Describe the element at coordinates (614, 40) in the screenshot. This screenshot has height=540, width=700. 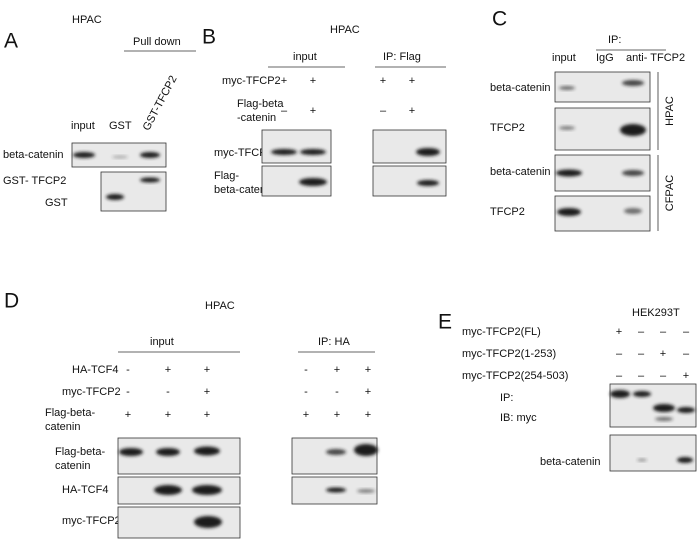
I see `group-label: IP:` at that location.